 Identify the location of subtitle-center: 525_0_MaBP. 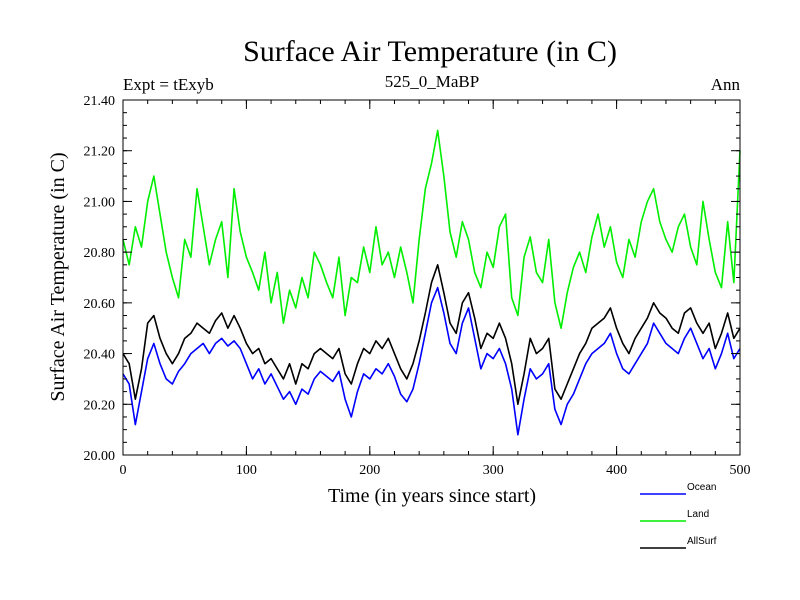
(432, 81).